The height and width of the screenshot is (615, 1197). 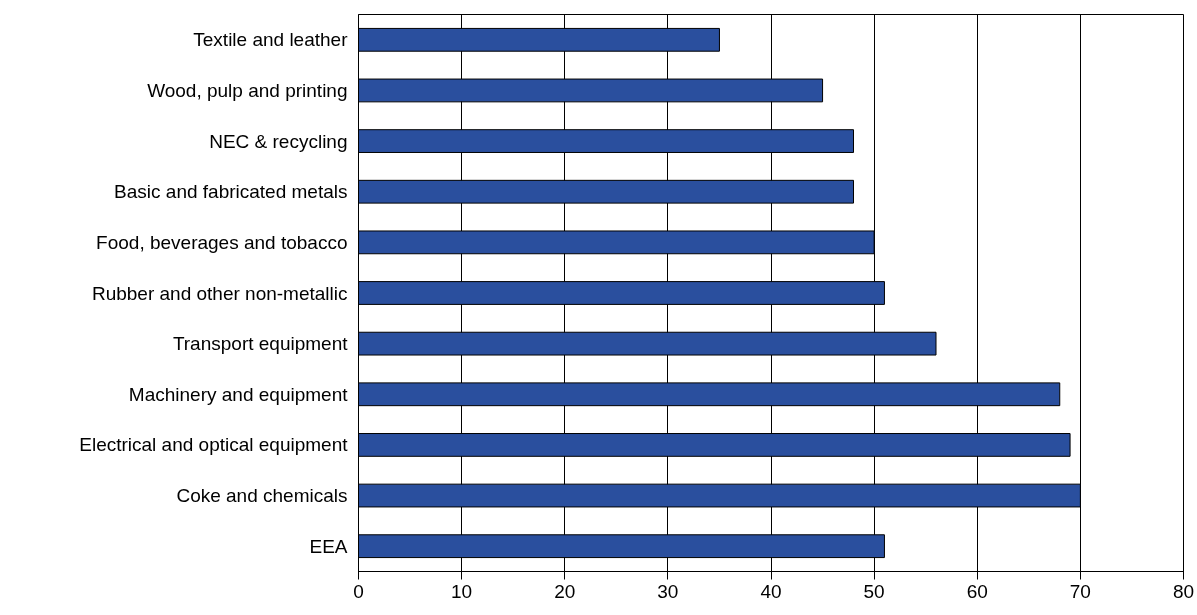 I want to click on y-tick-label: Transport equipment, so click(x=260, y=344).